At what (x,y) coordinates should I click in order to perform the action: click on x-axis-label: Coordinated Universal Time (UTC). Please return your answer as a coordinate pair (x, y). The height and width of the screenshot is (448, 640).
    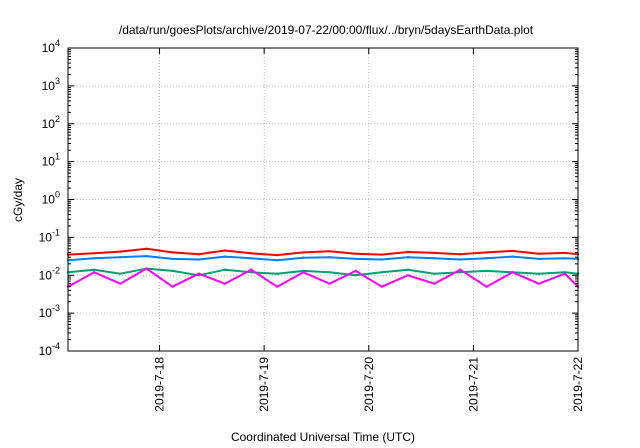
    Looking at the image, I should click on (323, 437).